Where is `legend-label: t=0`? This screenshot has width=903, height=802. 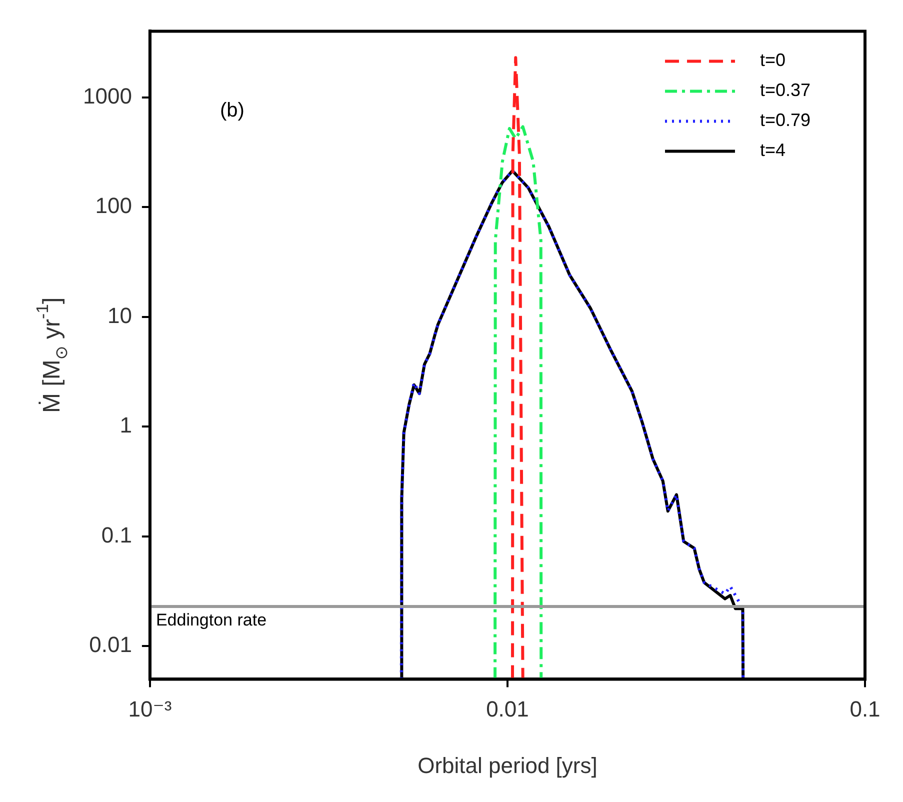
legend-label: t=0 is located at coordinates (773, 60).